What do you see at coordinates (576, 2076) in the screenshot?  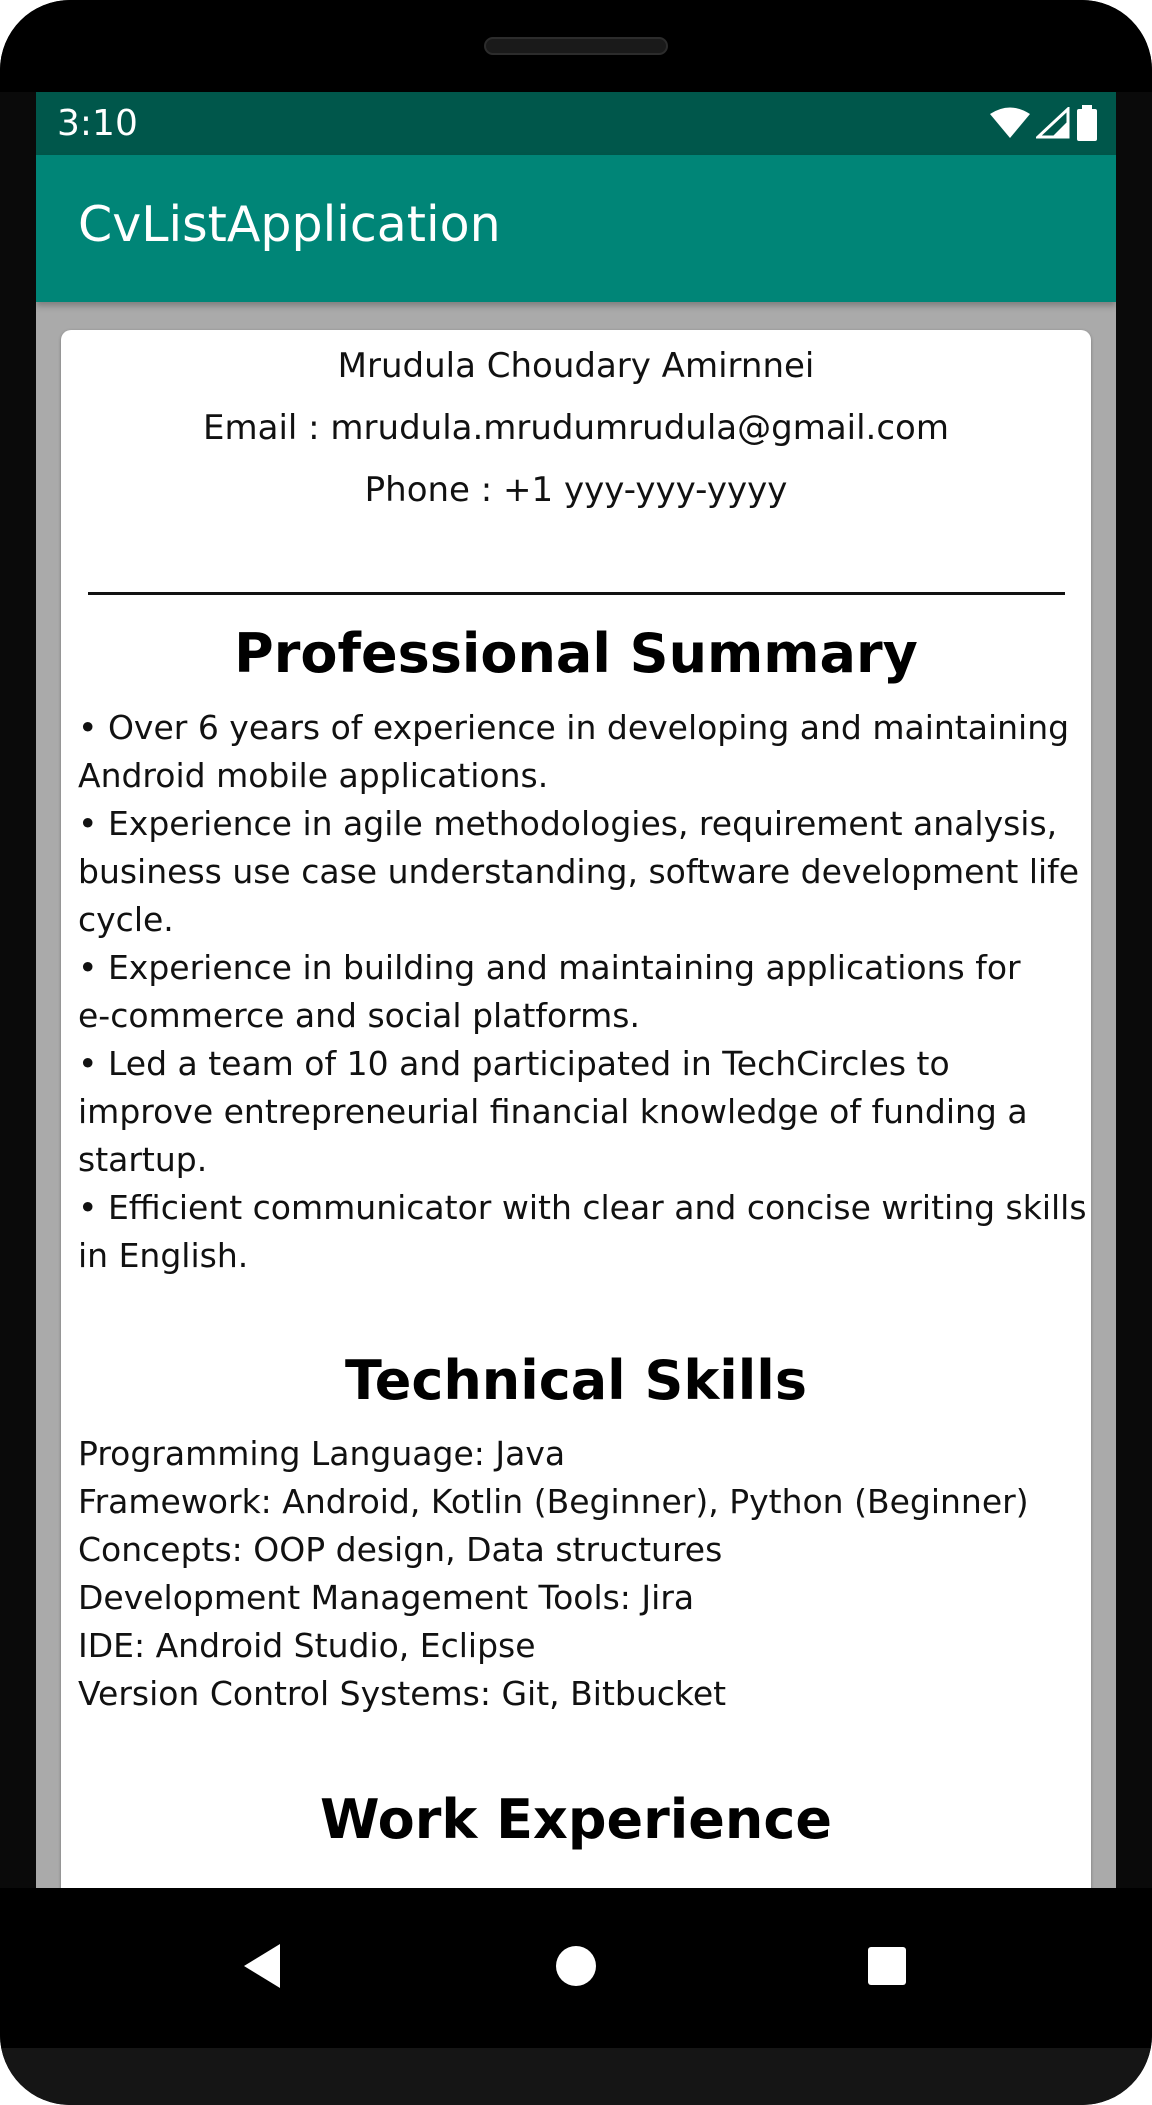 I see `bottom-bezel` at bounding box center [576, 2076].